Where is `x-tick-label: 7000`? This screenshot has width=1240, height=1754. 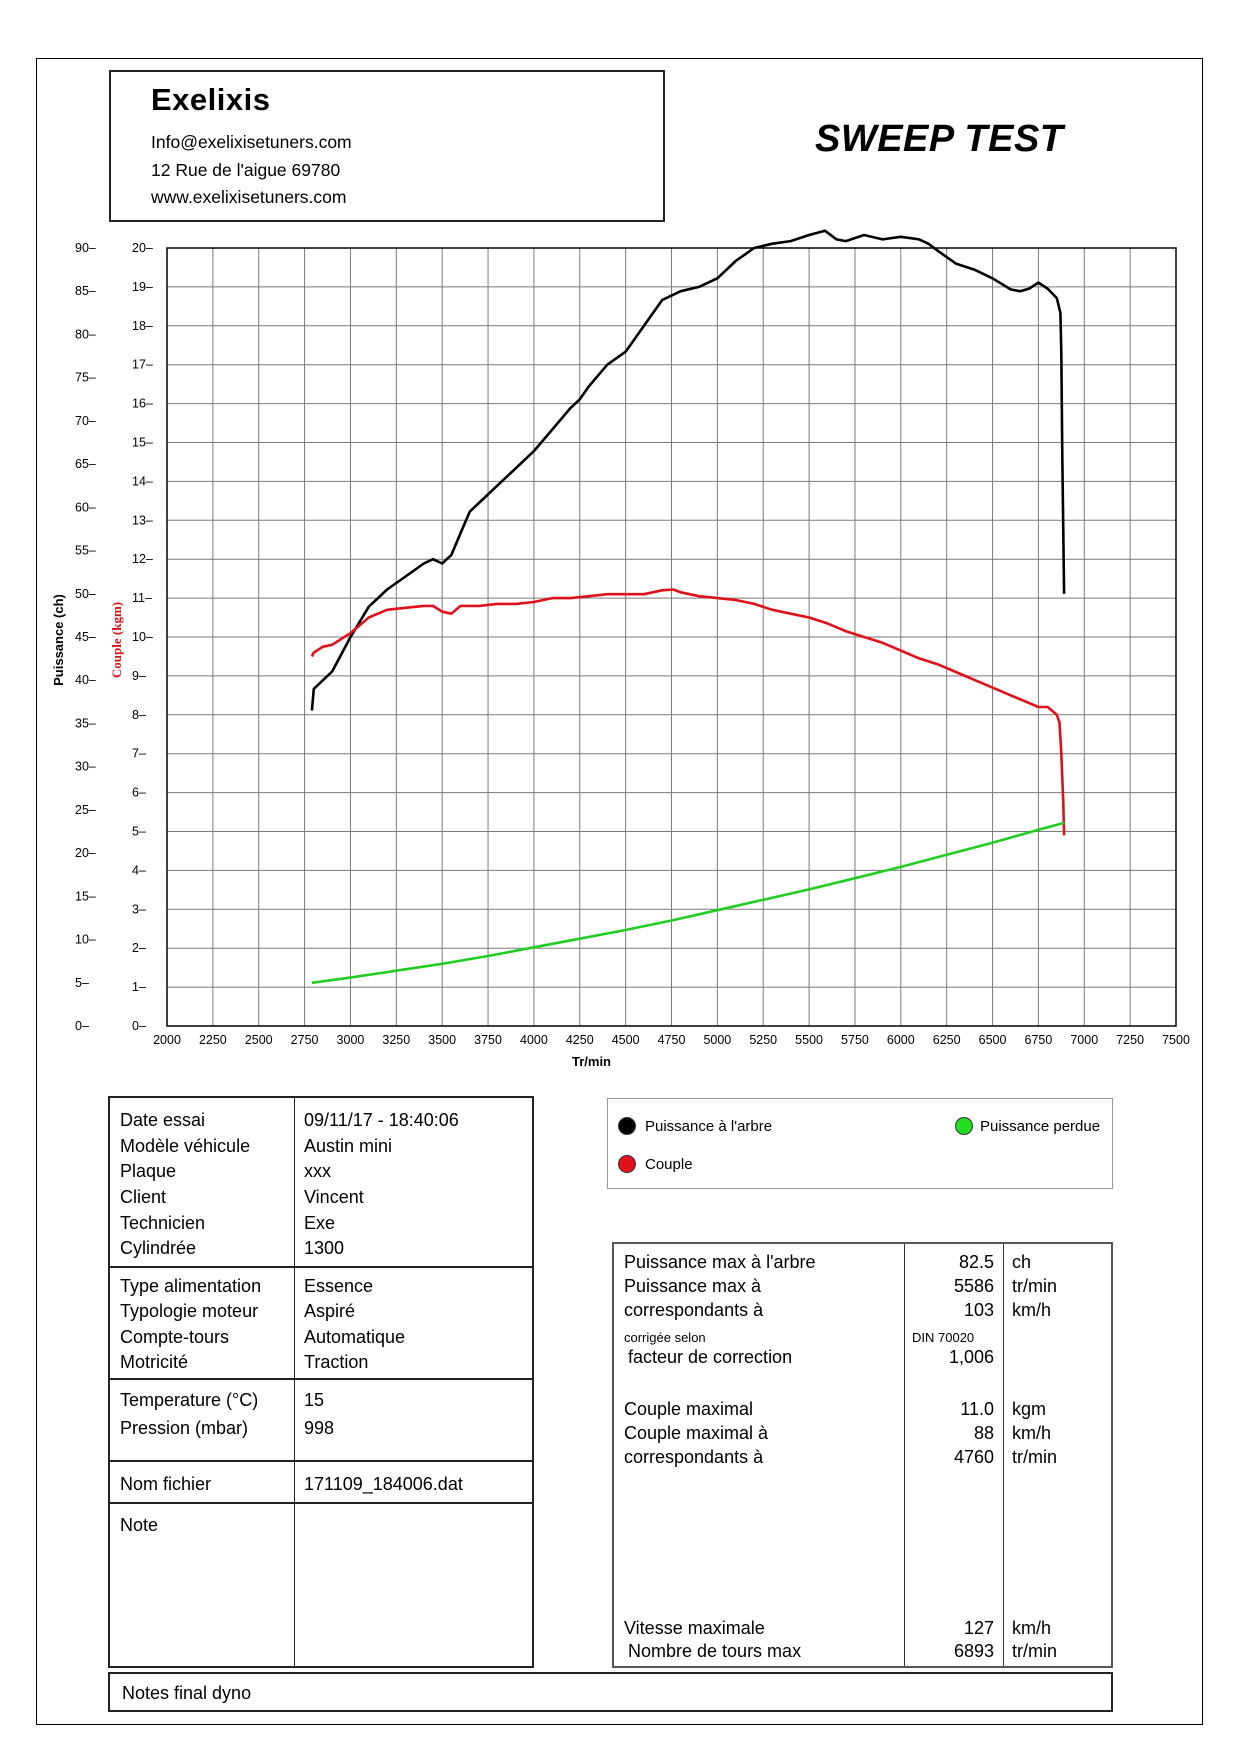
x-tick-label: 7000 is located at coordinates (1084, 1040).